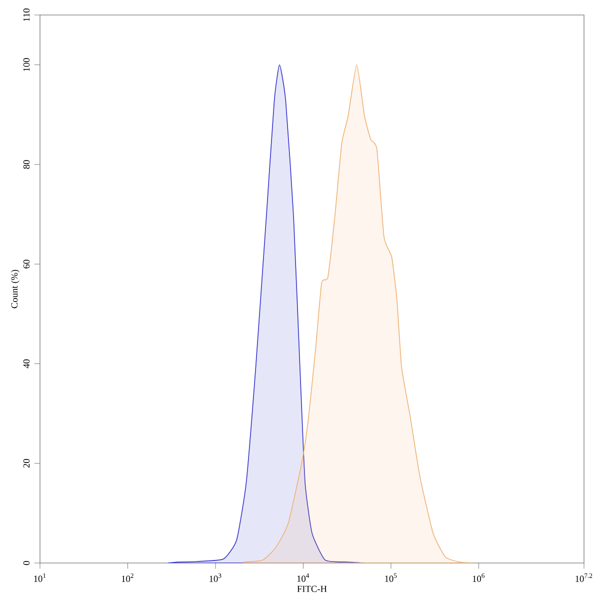 The image size is (600, 602). Describe the element at coordinates (128, 577) in the screenshot. I see `x-tick-label: 10$^{2}$` at that location.